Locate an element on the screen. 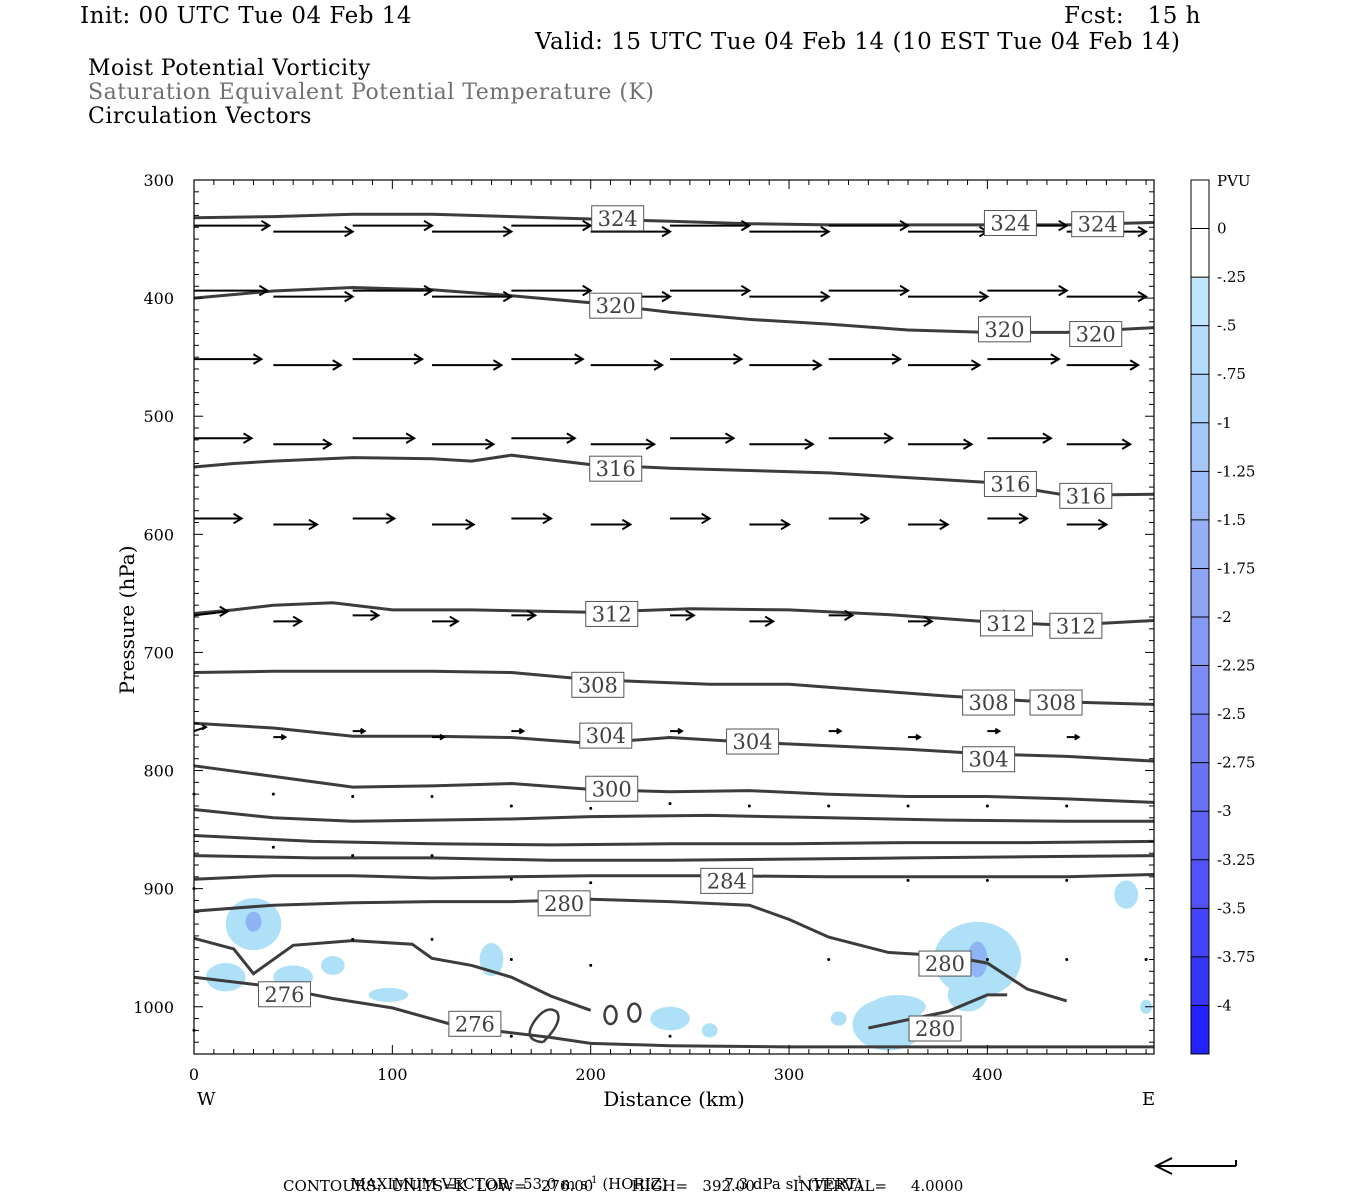  colorbar-label: -2 is located at coordinates (1224, 617).